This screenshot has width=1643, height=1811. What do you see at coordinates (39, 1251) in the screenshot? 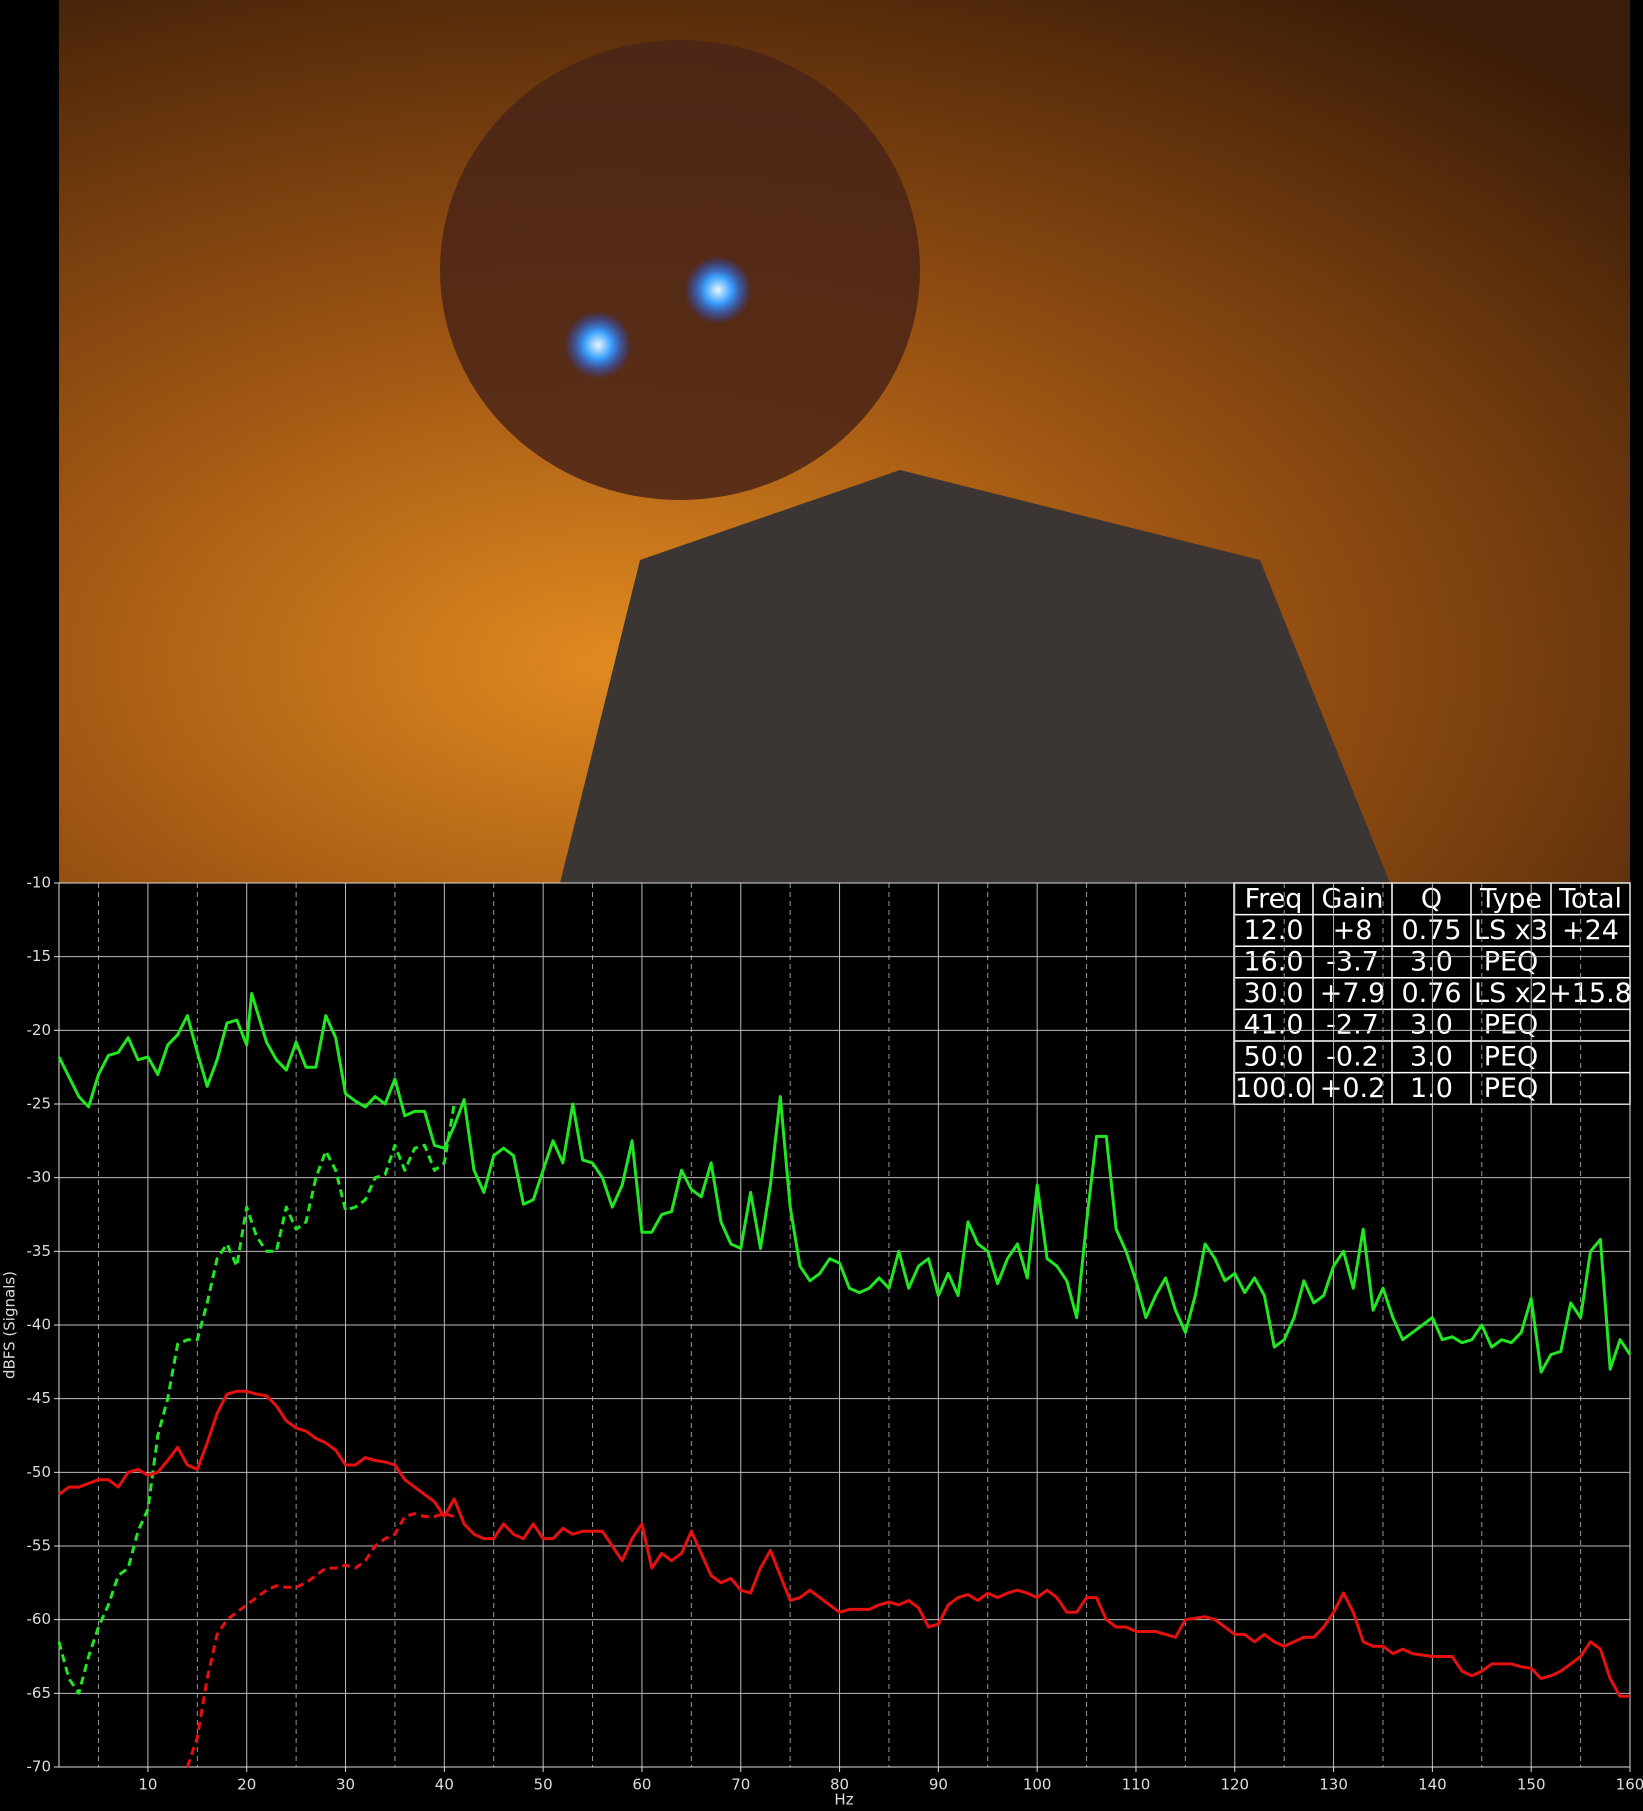
I see `y-tick-label: -35` at bounding box center [39, 1251].